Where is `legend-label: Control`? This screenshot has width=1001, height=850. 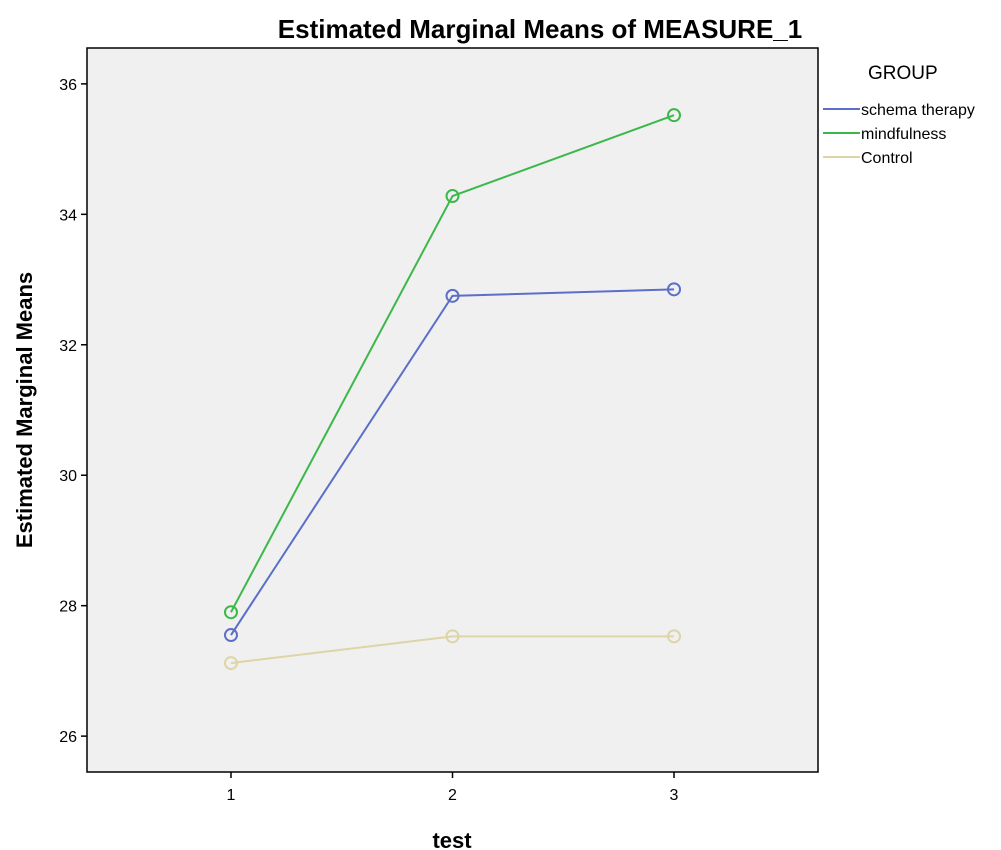
legend-label: Control is located at coordinates (887, 158).